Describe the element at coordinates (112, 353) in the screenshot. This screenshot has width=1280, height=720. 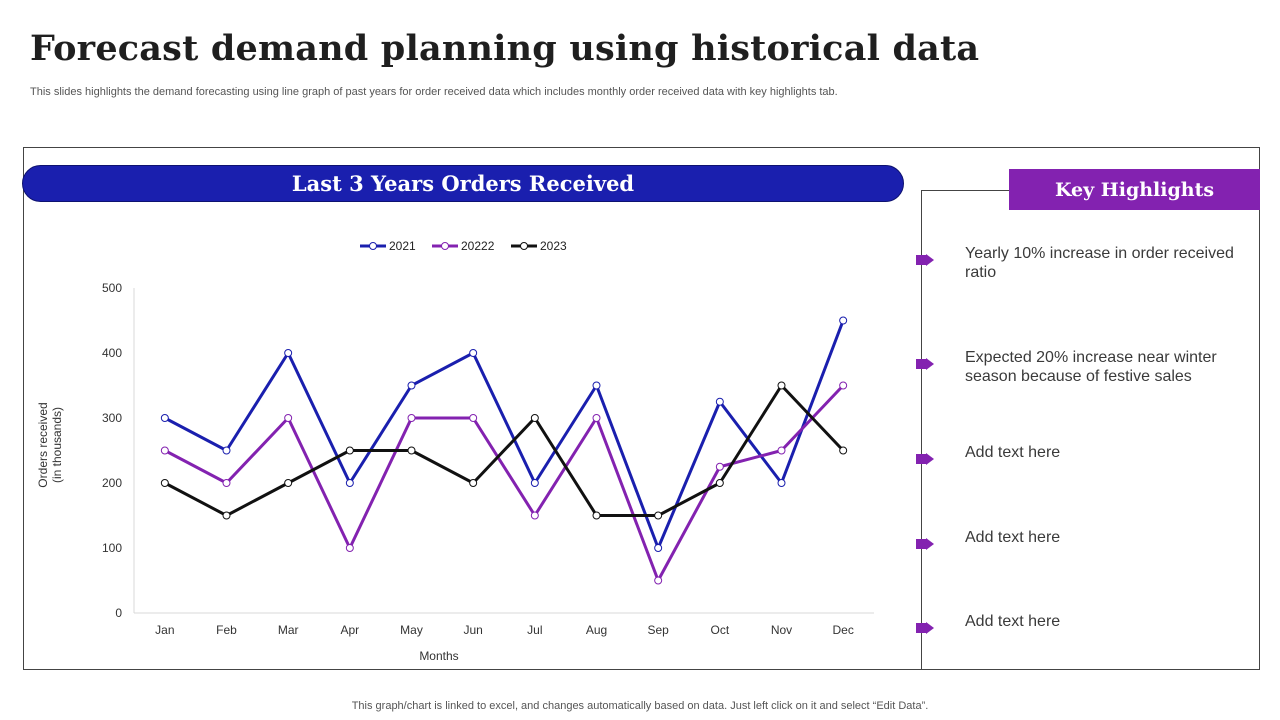
I see `y-tick-label: 400` at that location.